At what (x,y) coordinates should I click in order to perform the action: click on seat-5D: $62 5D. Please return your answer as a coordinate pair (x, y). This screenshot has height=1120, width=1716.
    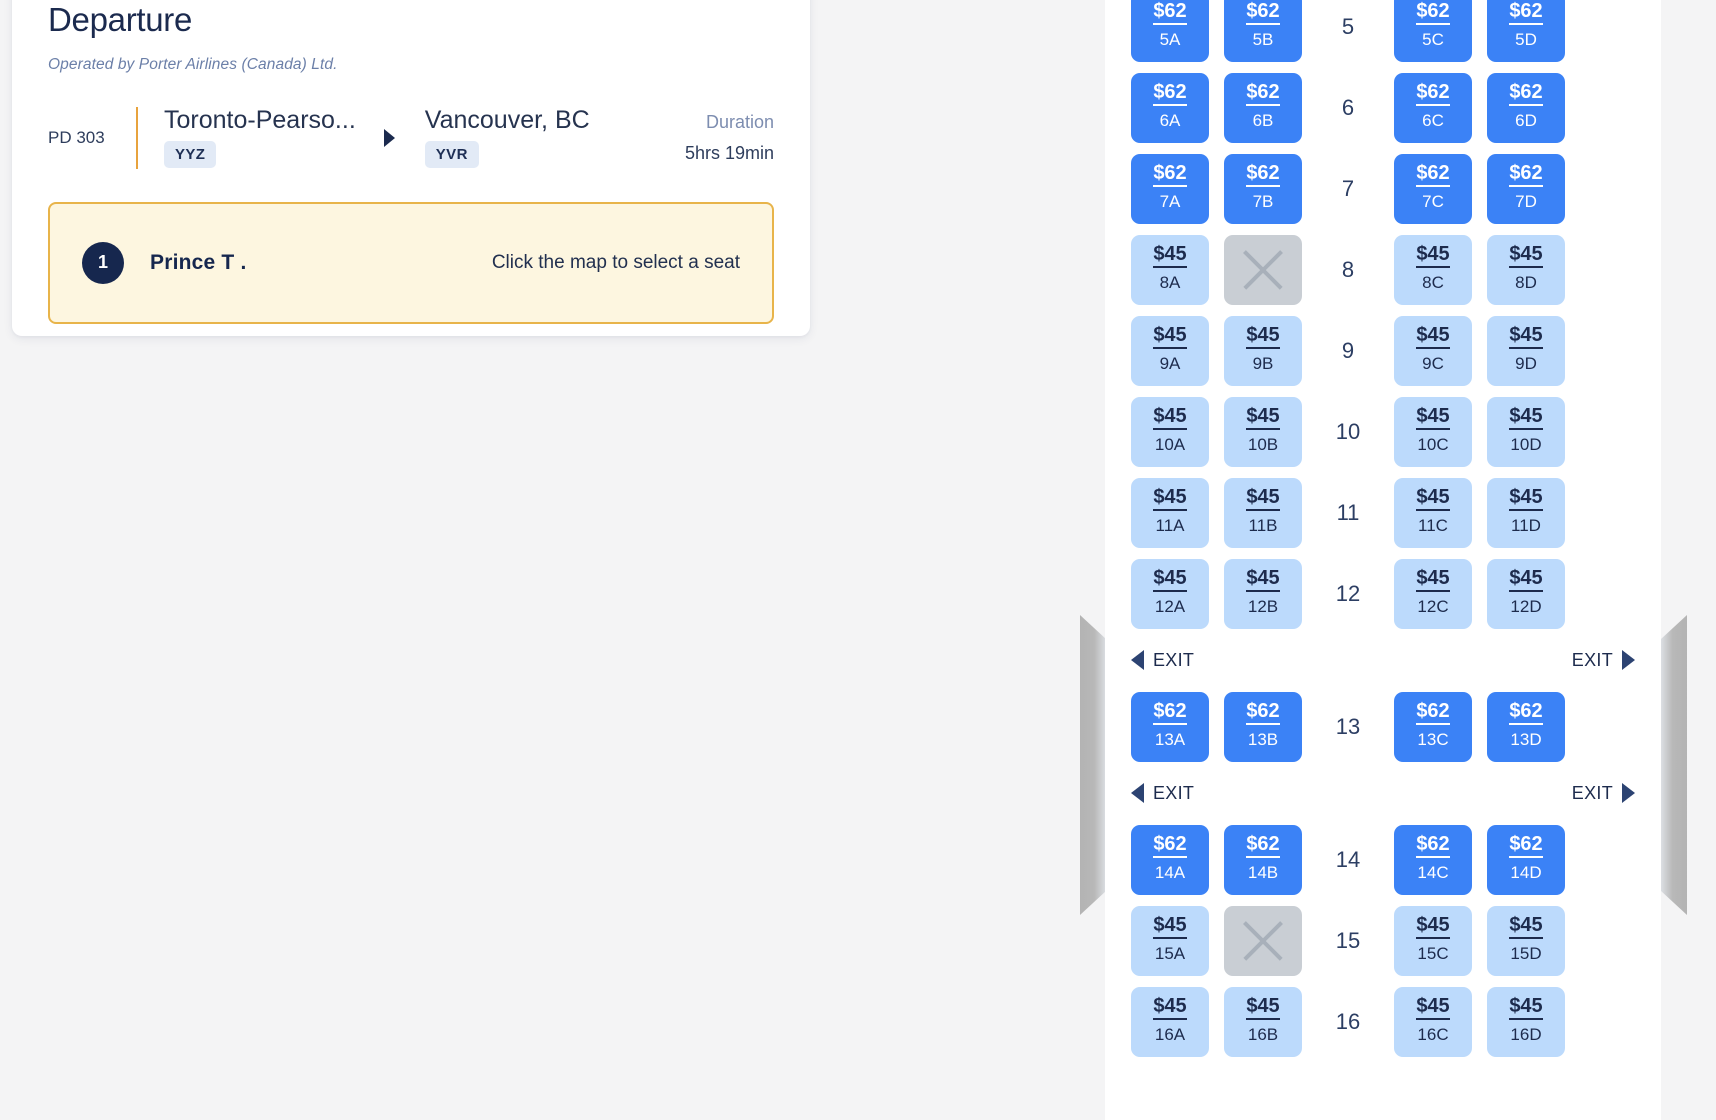
    Looking at the image, I should click on (1526, 31).